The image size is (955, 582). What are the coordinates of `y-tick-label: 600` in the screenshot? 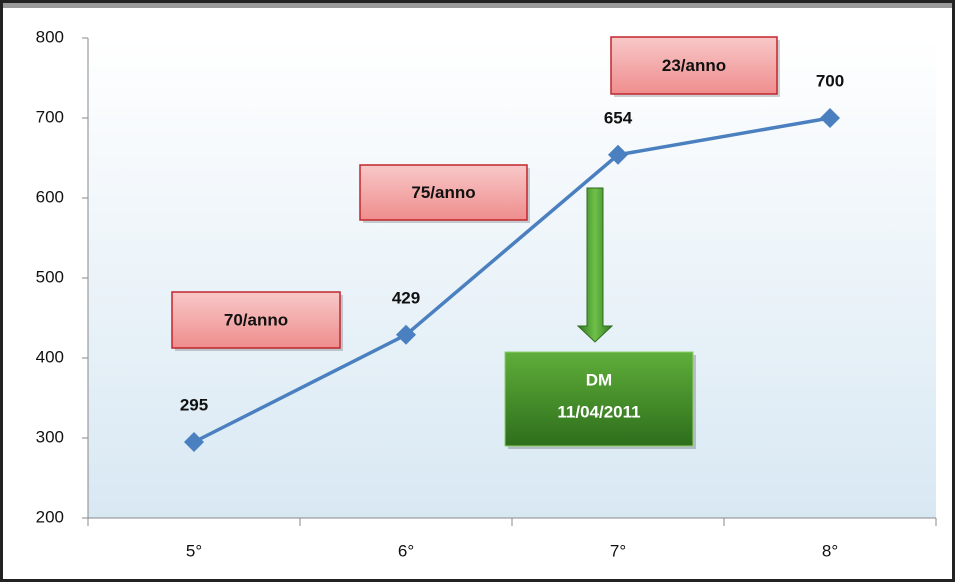 It's located at (50, 196).